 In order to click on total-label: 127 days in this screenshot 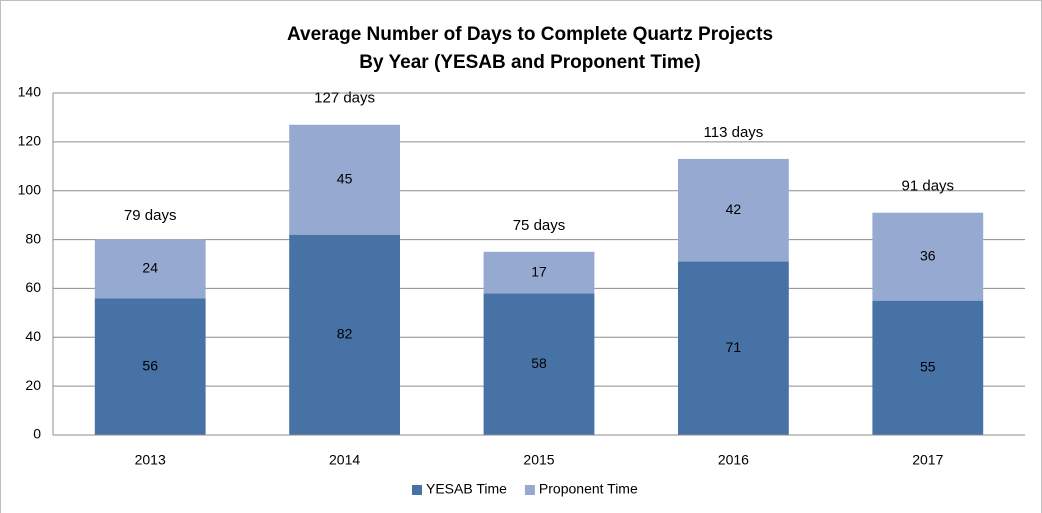, I will do `click(344, 98)`.